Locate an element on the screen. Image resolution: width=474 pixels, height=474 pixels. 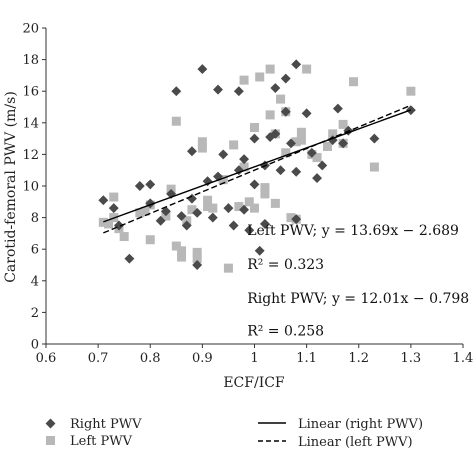
legend-label-linear-left: Linear (left PWV) is located at coordinates (355, 442).